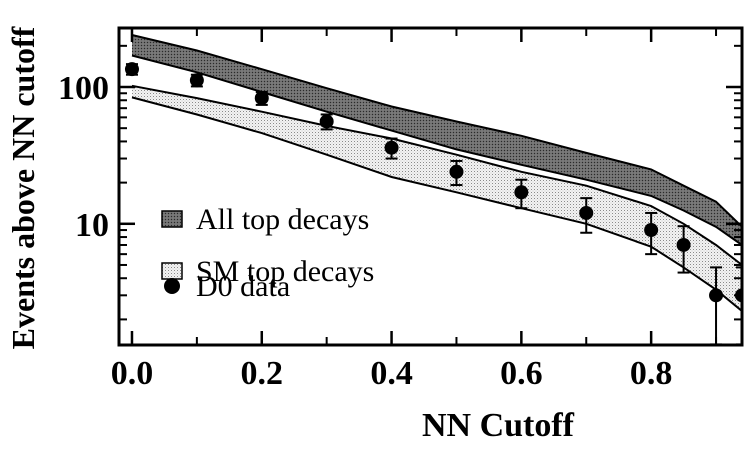 This screenshot has width=749, height=453. I want to click on x-axis-title: NN Cutoff, so click(498, 425).